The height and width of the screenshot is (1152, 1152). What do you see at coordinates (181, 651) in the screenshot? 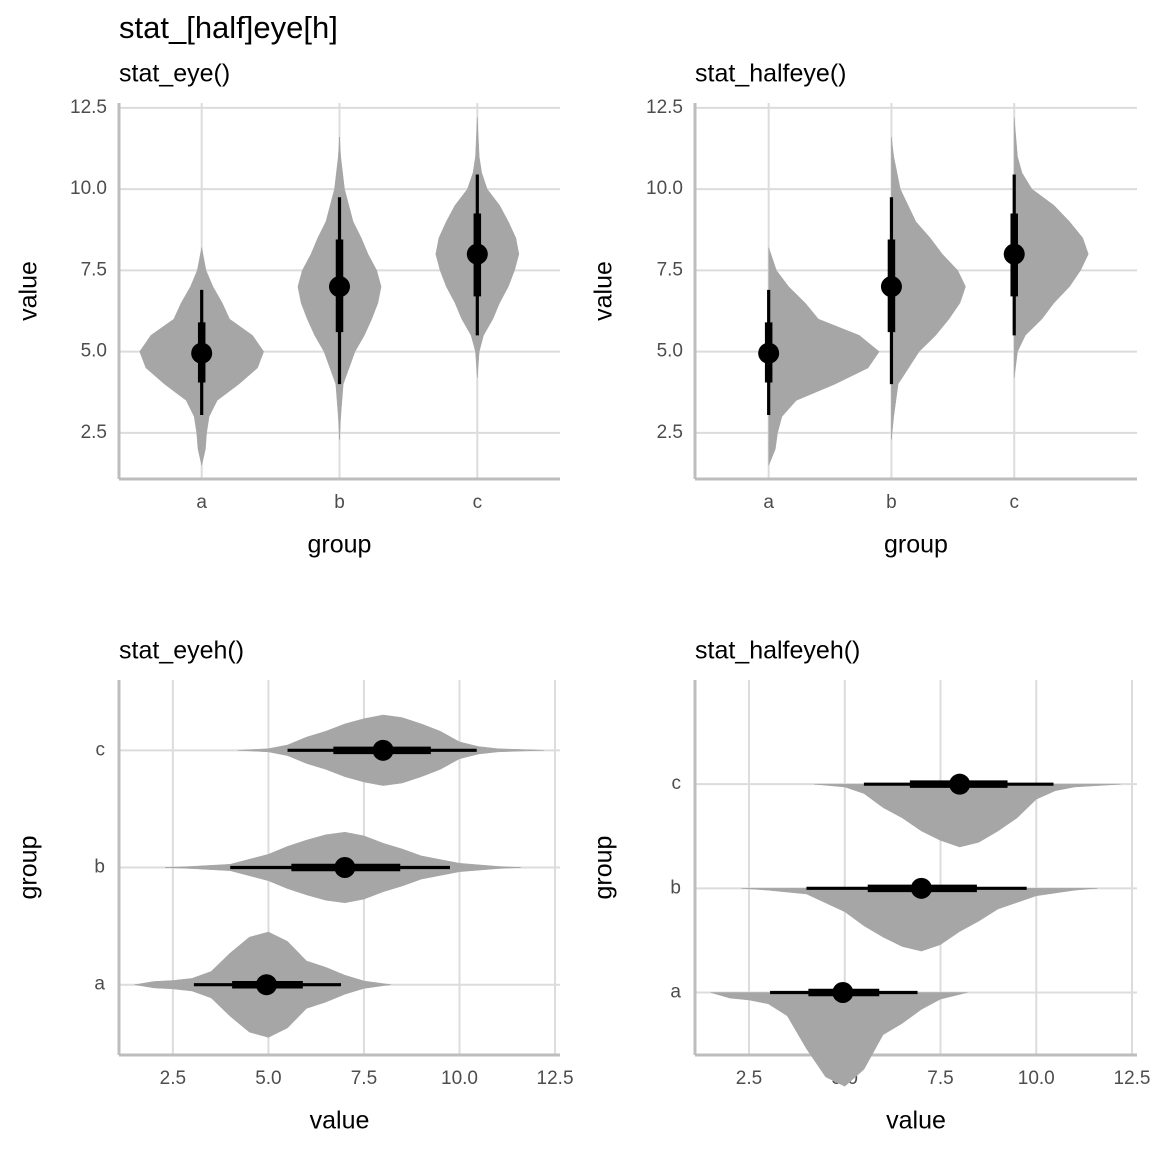
I see `panel-title: stat_eyeh()` at bounding box center [181, 651].